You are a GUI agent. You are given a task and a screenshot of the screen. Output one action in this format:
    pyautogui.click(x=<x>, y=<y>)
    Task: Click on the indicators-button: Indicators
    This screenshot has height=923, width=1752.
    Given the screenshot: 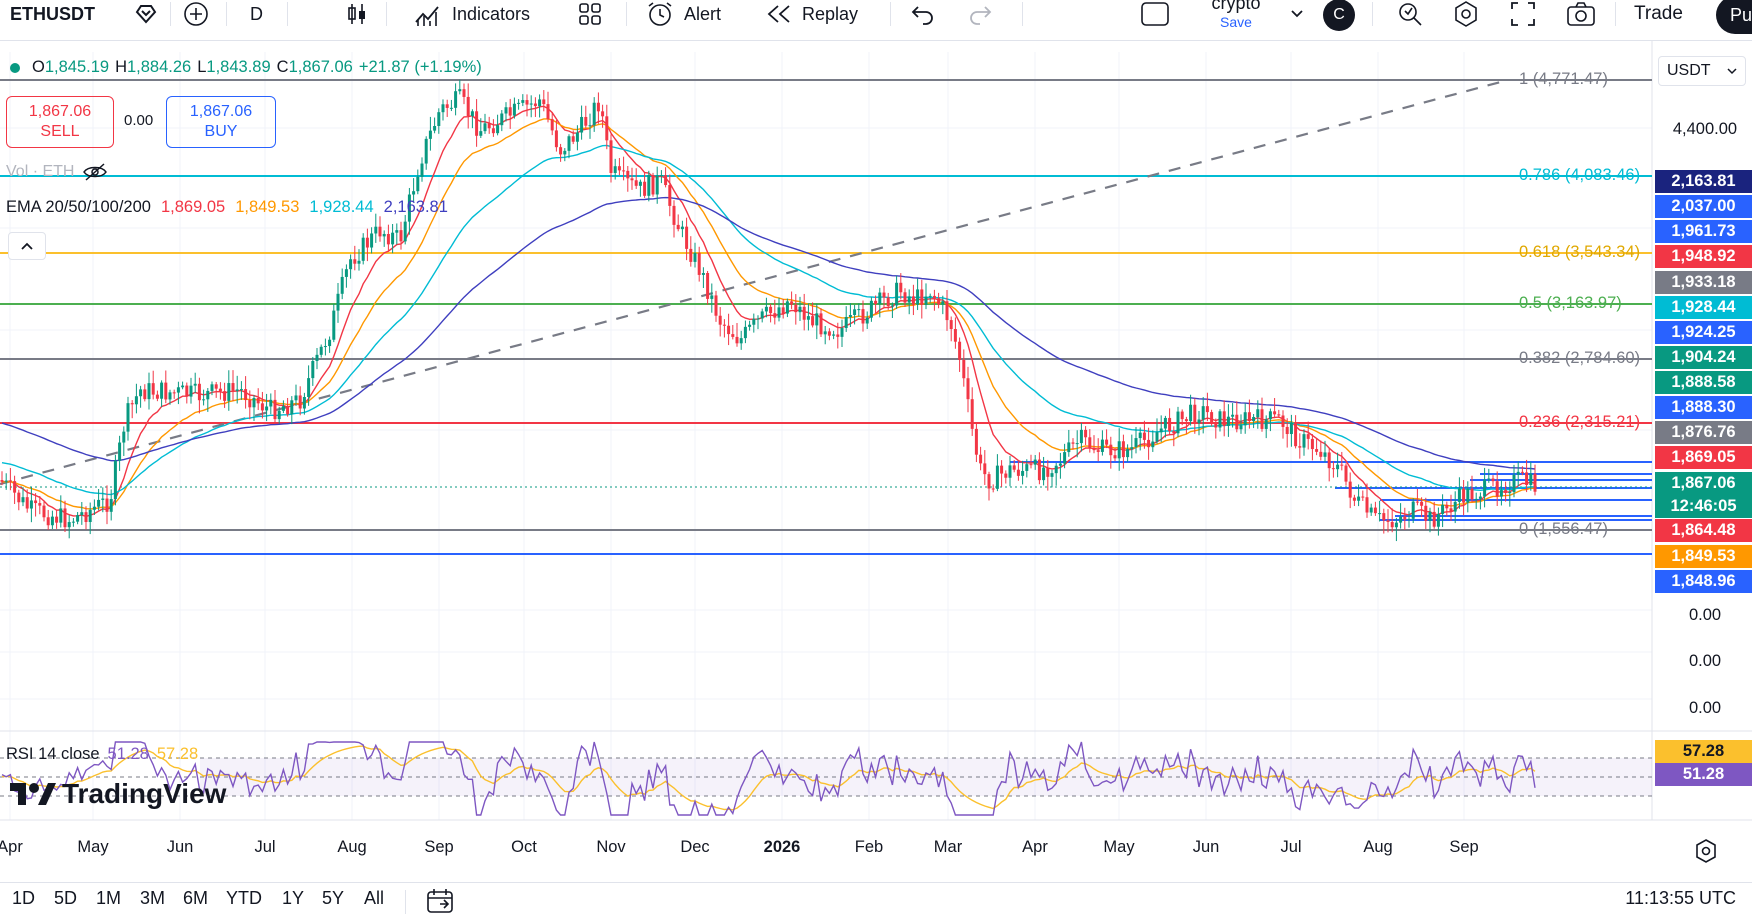 What is the action you would take?
    pyautogui.click(x=472, y=14)
    